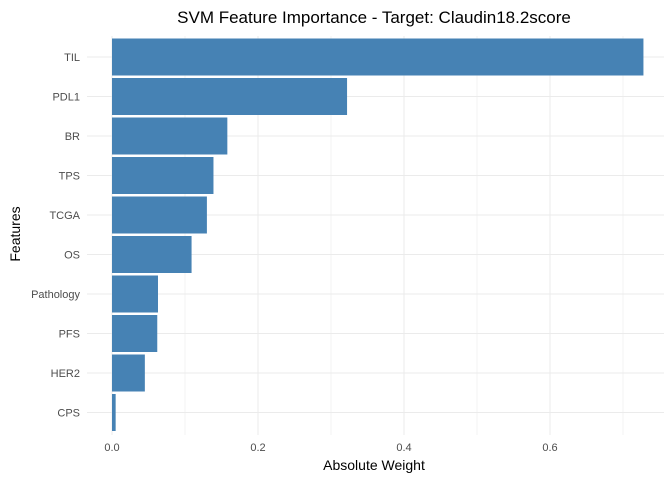 The width and height of the screenshot is (672, 480). What do you see at coordinates (330, 448) in the screenshot?
I see `x-tick-labels: 0.0 0.2 0.4 0.6` at bounding box center [330, 448].